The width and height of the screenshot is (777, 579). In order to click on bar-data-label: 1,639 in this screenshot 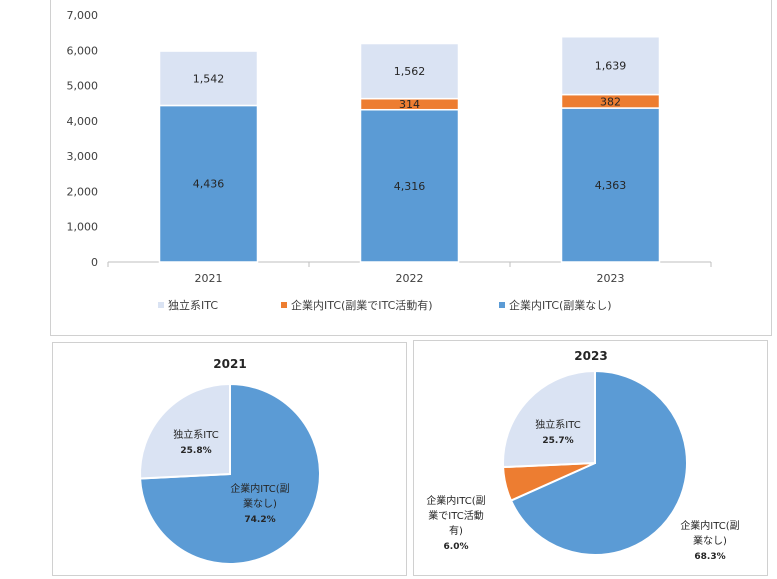, I will do `click(611, 66)`.